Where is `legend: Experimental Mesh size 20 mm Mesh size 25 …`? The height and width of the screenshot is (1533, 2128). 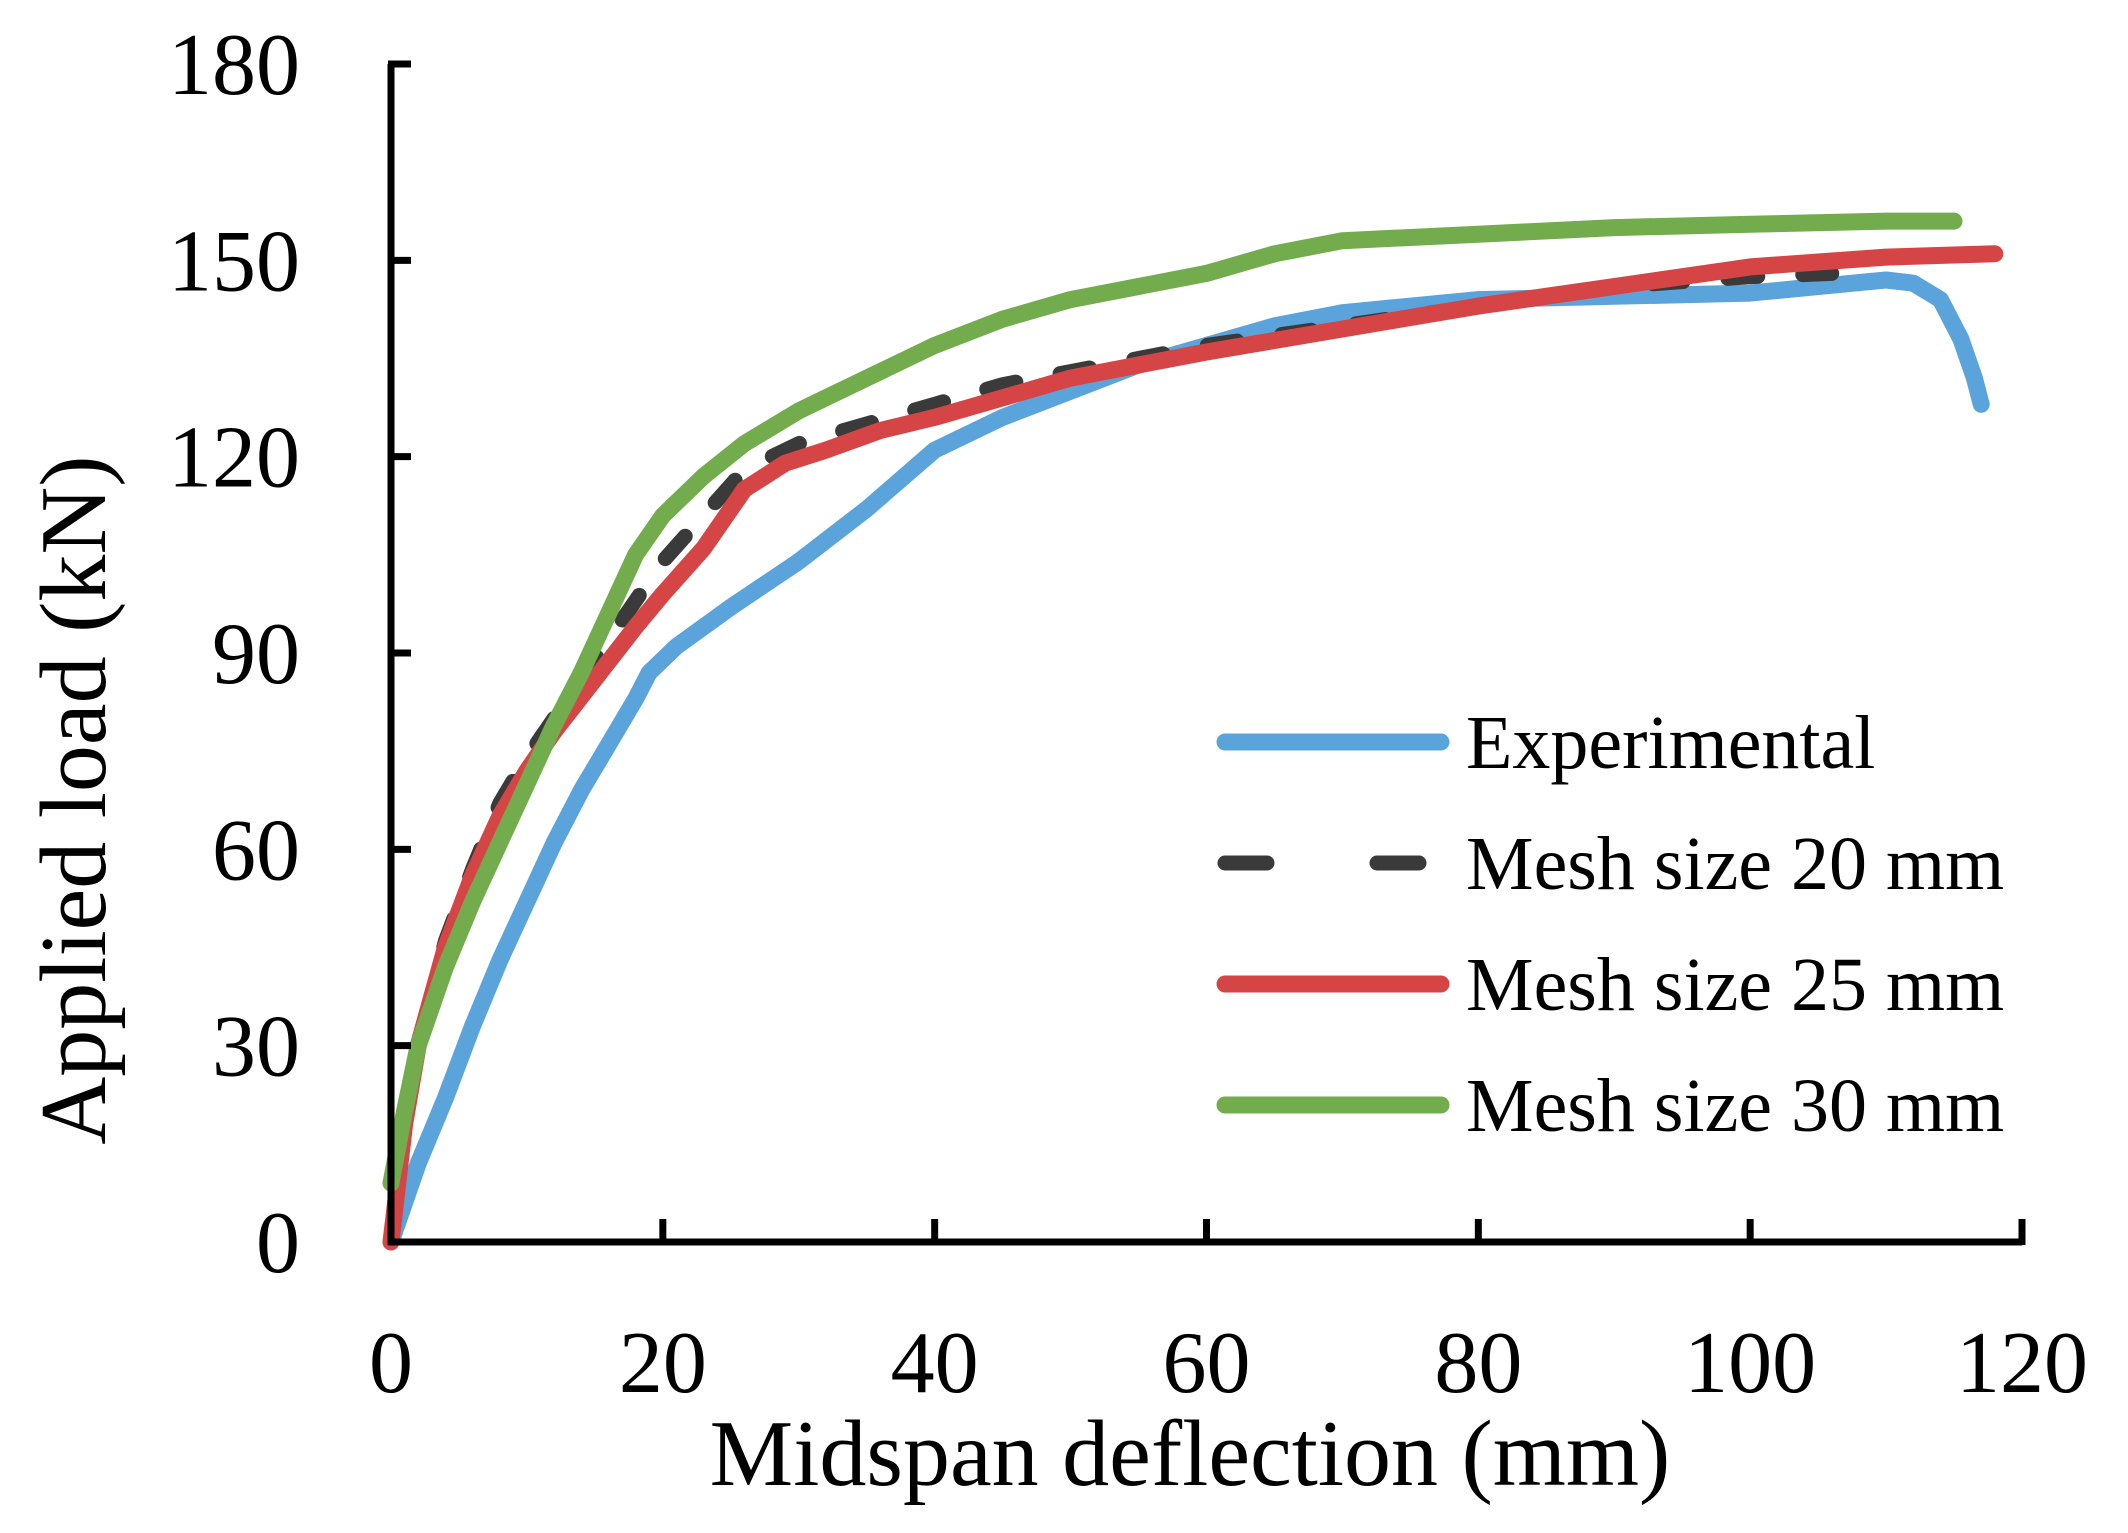
legend: Experimental Mesh size 20 mm Mesh size 25 … is located at coordinates (1610, 924).